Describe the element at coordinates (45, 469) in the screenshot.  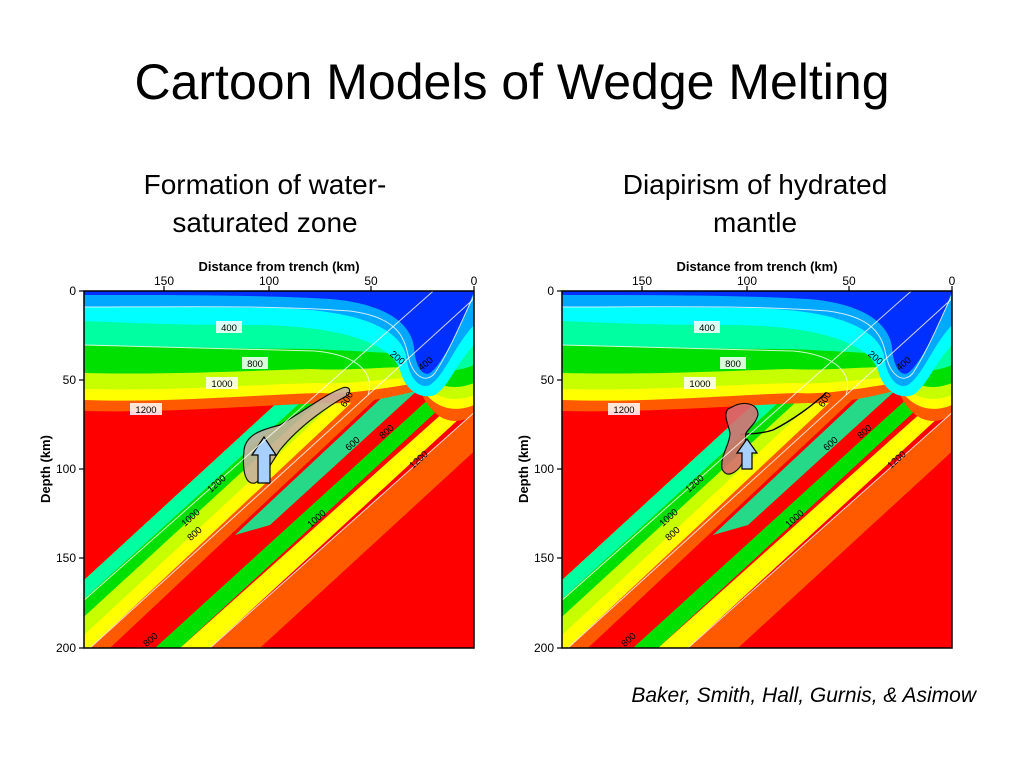
I see `left-y-axis-label: Depth (km)` at that location.